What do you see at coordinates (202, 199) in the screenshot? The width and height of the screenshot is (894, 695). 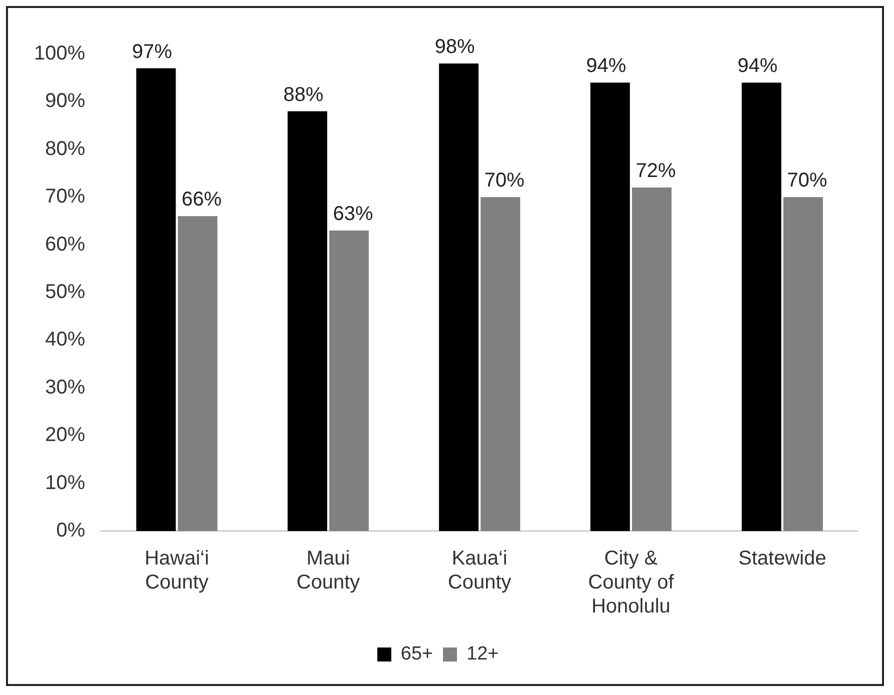 I see `data-label: 66%` at bounding box center [202, 199].